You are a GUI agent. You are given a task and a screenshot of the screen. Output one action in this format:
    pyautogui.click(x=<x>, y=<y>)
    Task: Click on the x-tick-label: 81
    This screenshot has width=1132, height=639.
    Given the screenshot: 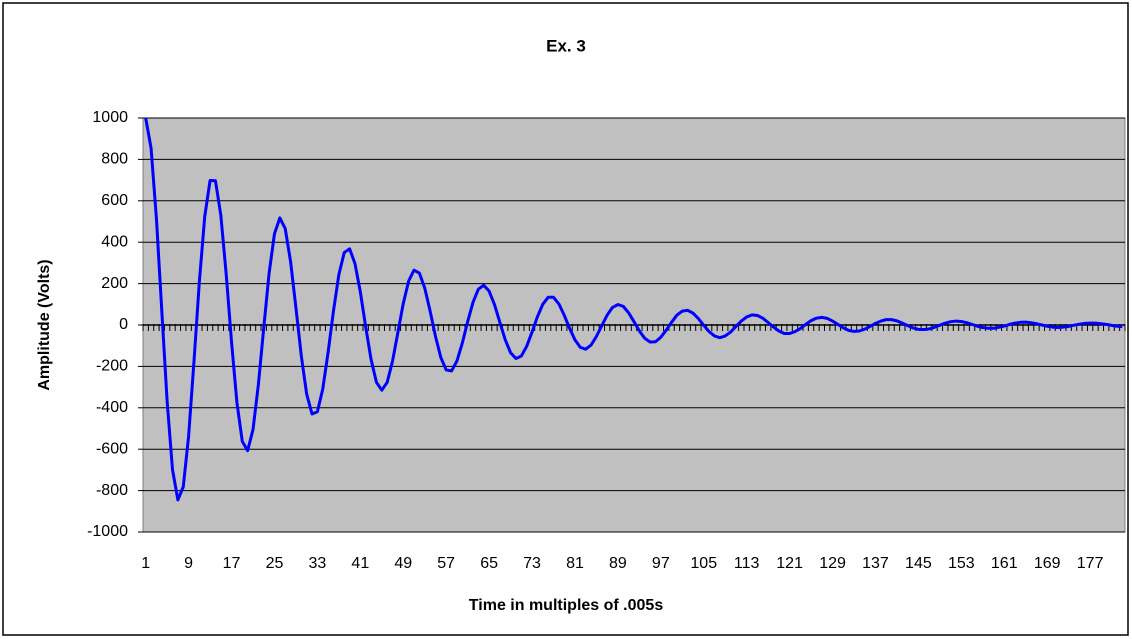 What is the action you would take?
    pyautogui.click(x=575, y=563)
    